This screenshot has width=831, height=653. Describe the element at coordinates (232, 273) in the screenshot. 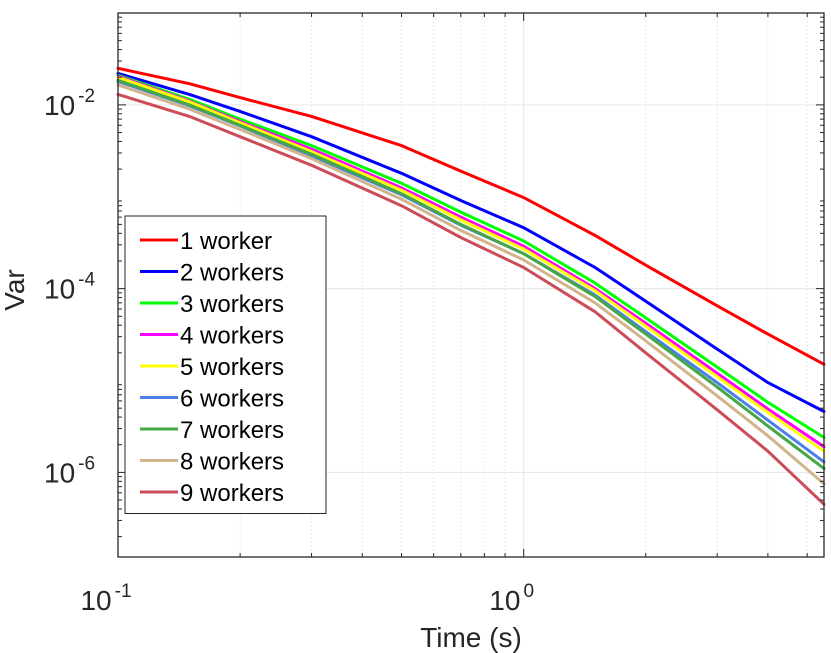

I see `legend-label: 2 workers` at that location.